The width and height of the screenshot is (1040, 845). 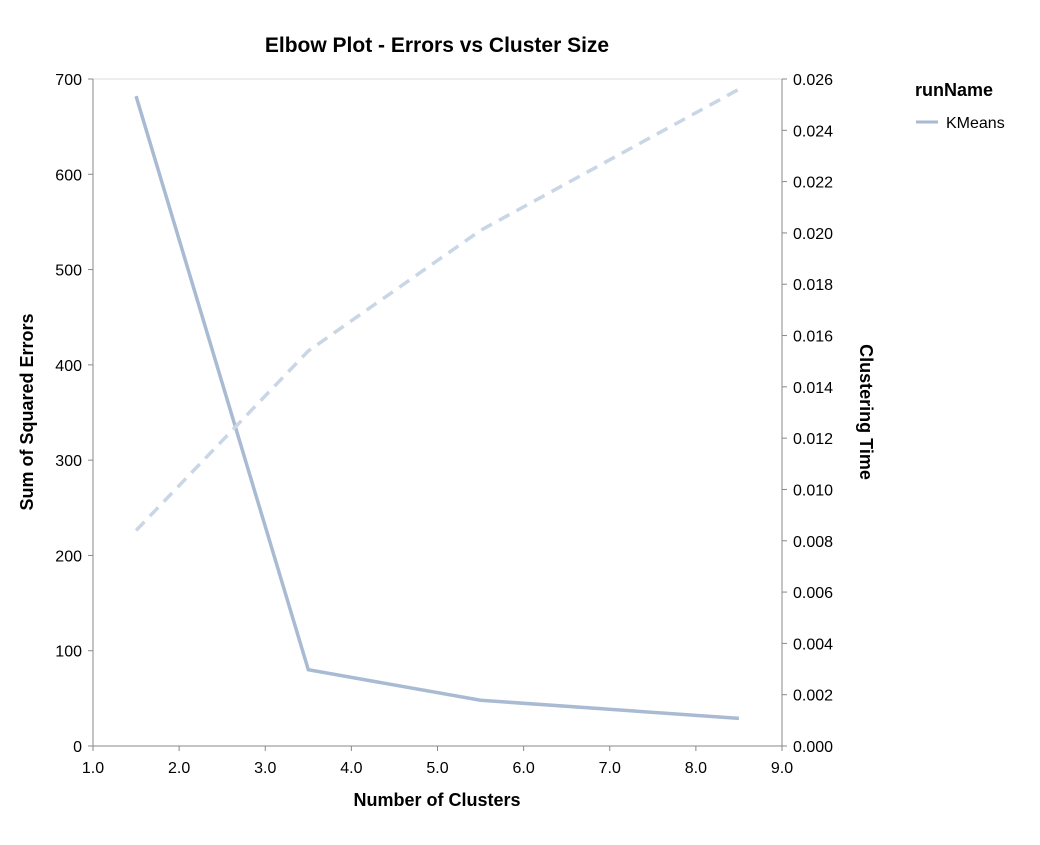 What do you see at coordinates (351, 768) in the screenshot?
I see `x-tick-label: 4.0` at bounding box center [351, 768].